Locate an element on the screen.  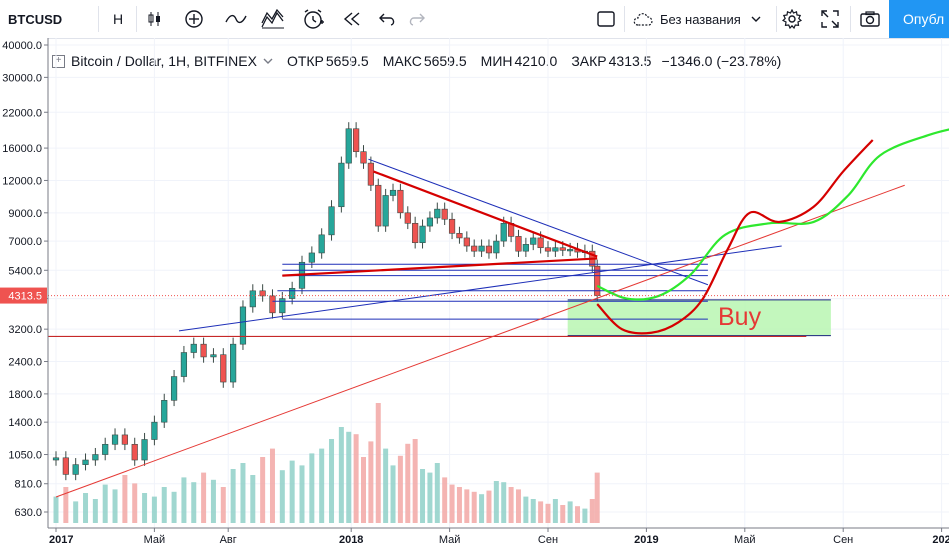
x-tick-label: 2018 is located at coordinates (351, 540).